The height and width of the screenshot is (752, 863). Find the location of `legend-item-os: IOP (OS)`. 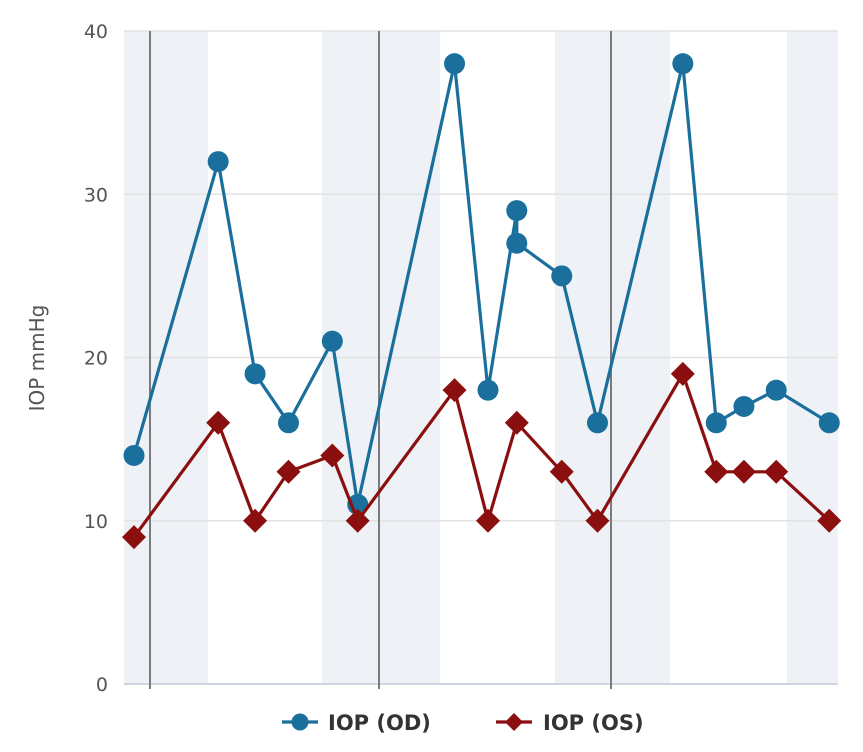

legend-item-os: IOP (OS) is located at coordinates (570, 723).